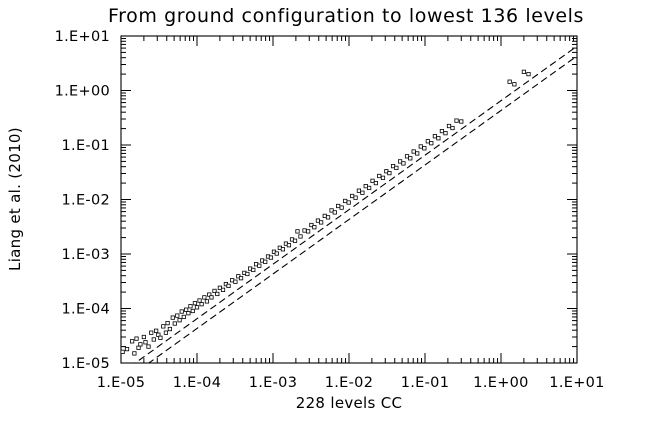  Describe the element at coordinates (121, 383) in the screenshot. I see `x-tick-label: 1.E-05` at that location.